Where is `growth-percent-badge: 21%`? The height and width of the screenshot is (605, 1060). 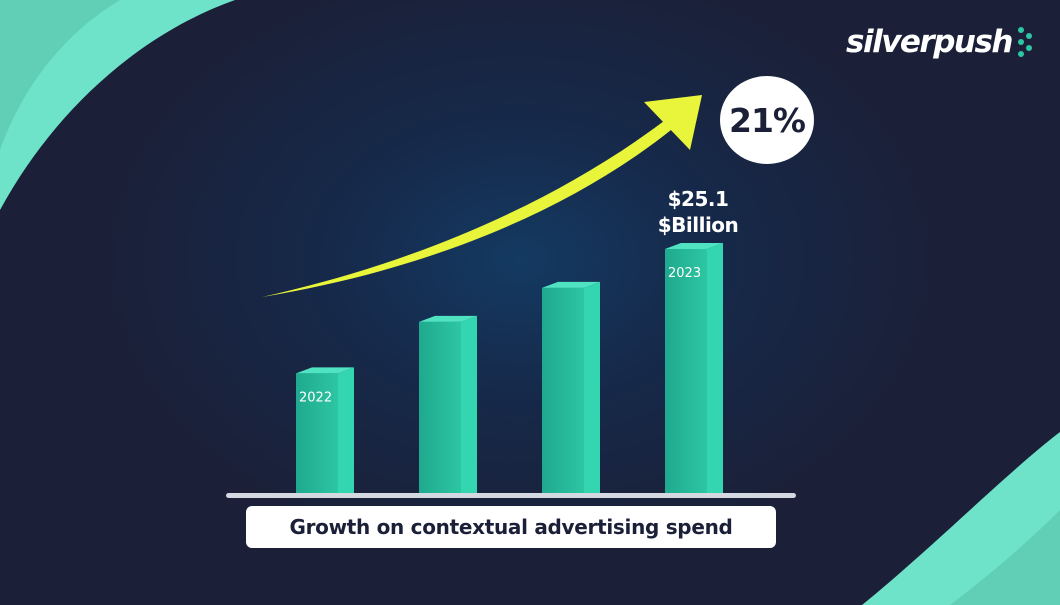 growth-percent-badge: 21% is located at coordinates (767, 120).